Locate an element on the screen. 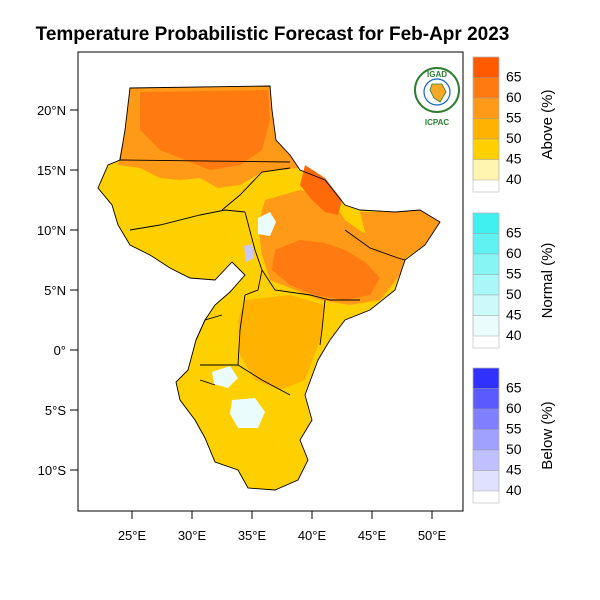 This screenshot has width=600, height=600. igad-icpac-logo: IGAD ICPAC is located at coordinates (437, 97).